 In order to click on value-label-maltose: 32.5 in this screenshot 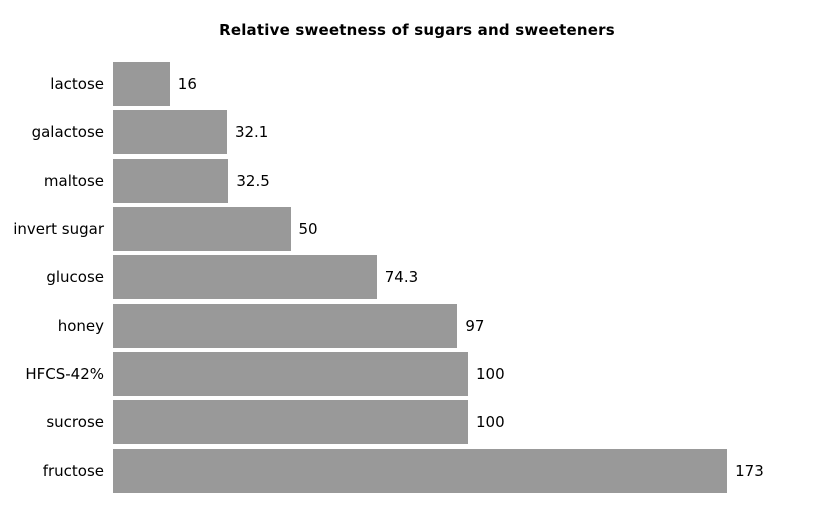, I will do `click(253, 180)`.